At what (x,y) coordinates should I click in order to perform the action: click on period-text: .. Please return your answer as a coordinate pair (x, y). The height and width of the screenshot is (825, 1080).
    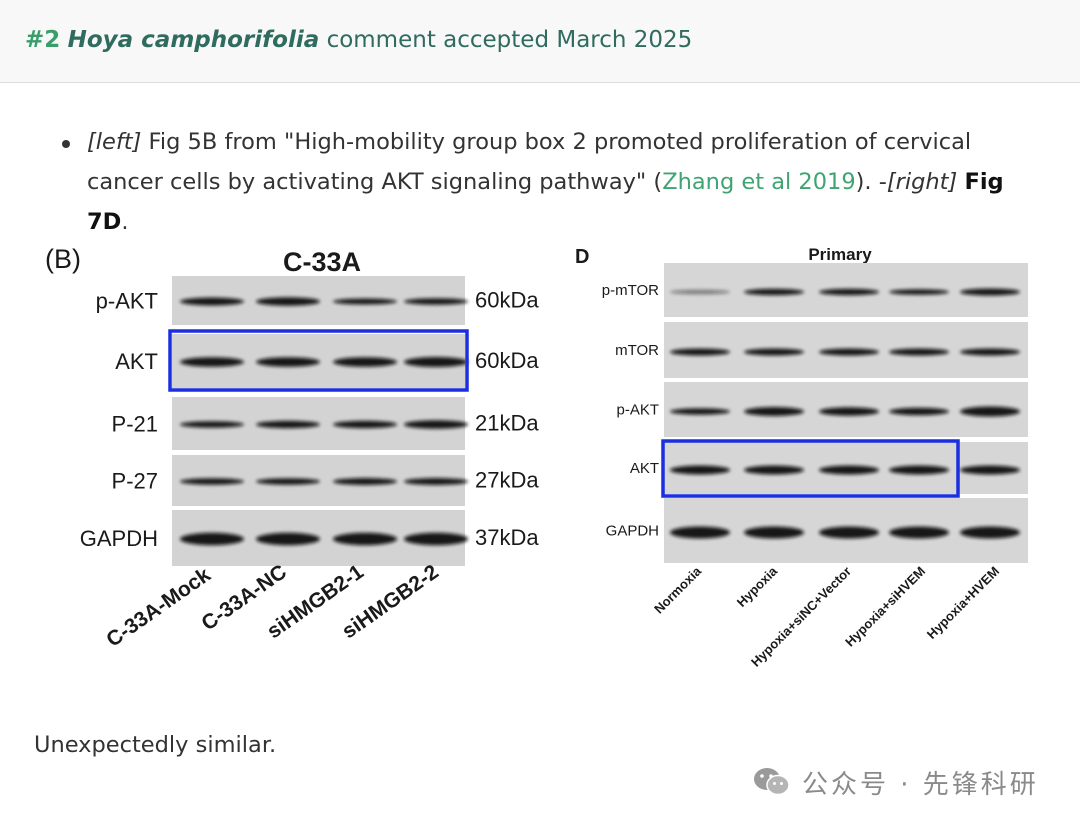
    Looking at the image, I should click on (125, 222).